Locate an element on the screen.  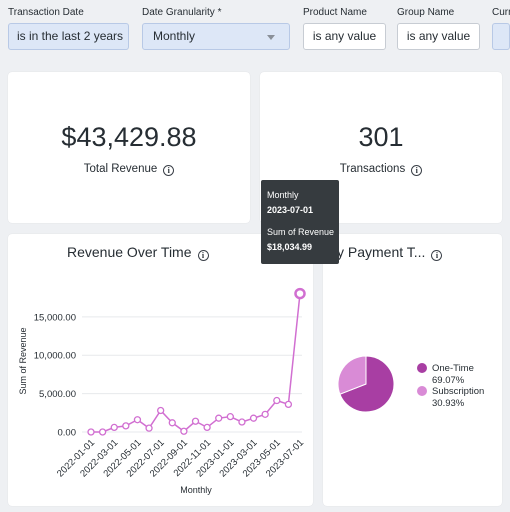
total-revenue-label-row: Total Revenue i is located at coordinates (129, 169).